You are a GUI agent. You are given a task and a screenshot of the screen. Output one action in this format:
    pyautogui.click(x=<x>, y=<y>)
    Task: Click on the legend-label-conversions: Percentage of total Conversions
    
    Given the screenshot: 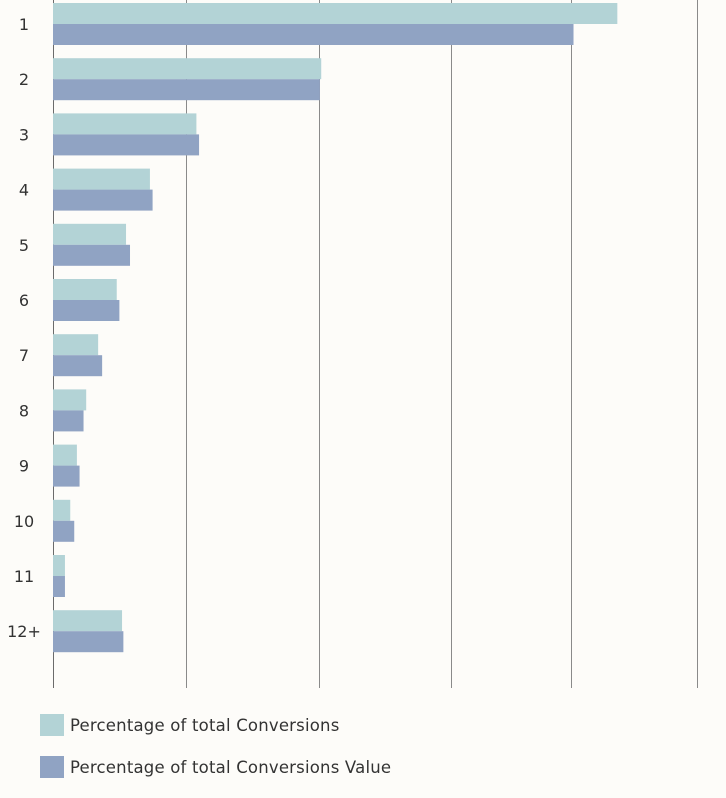 What is the action you would take?
    pyautogui.click(x=205, y=725)
    